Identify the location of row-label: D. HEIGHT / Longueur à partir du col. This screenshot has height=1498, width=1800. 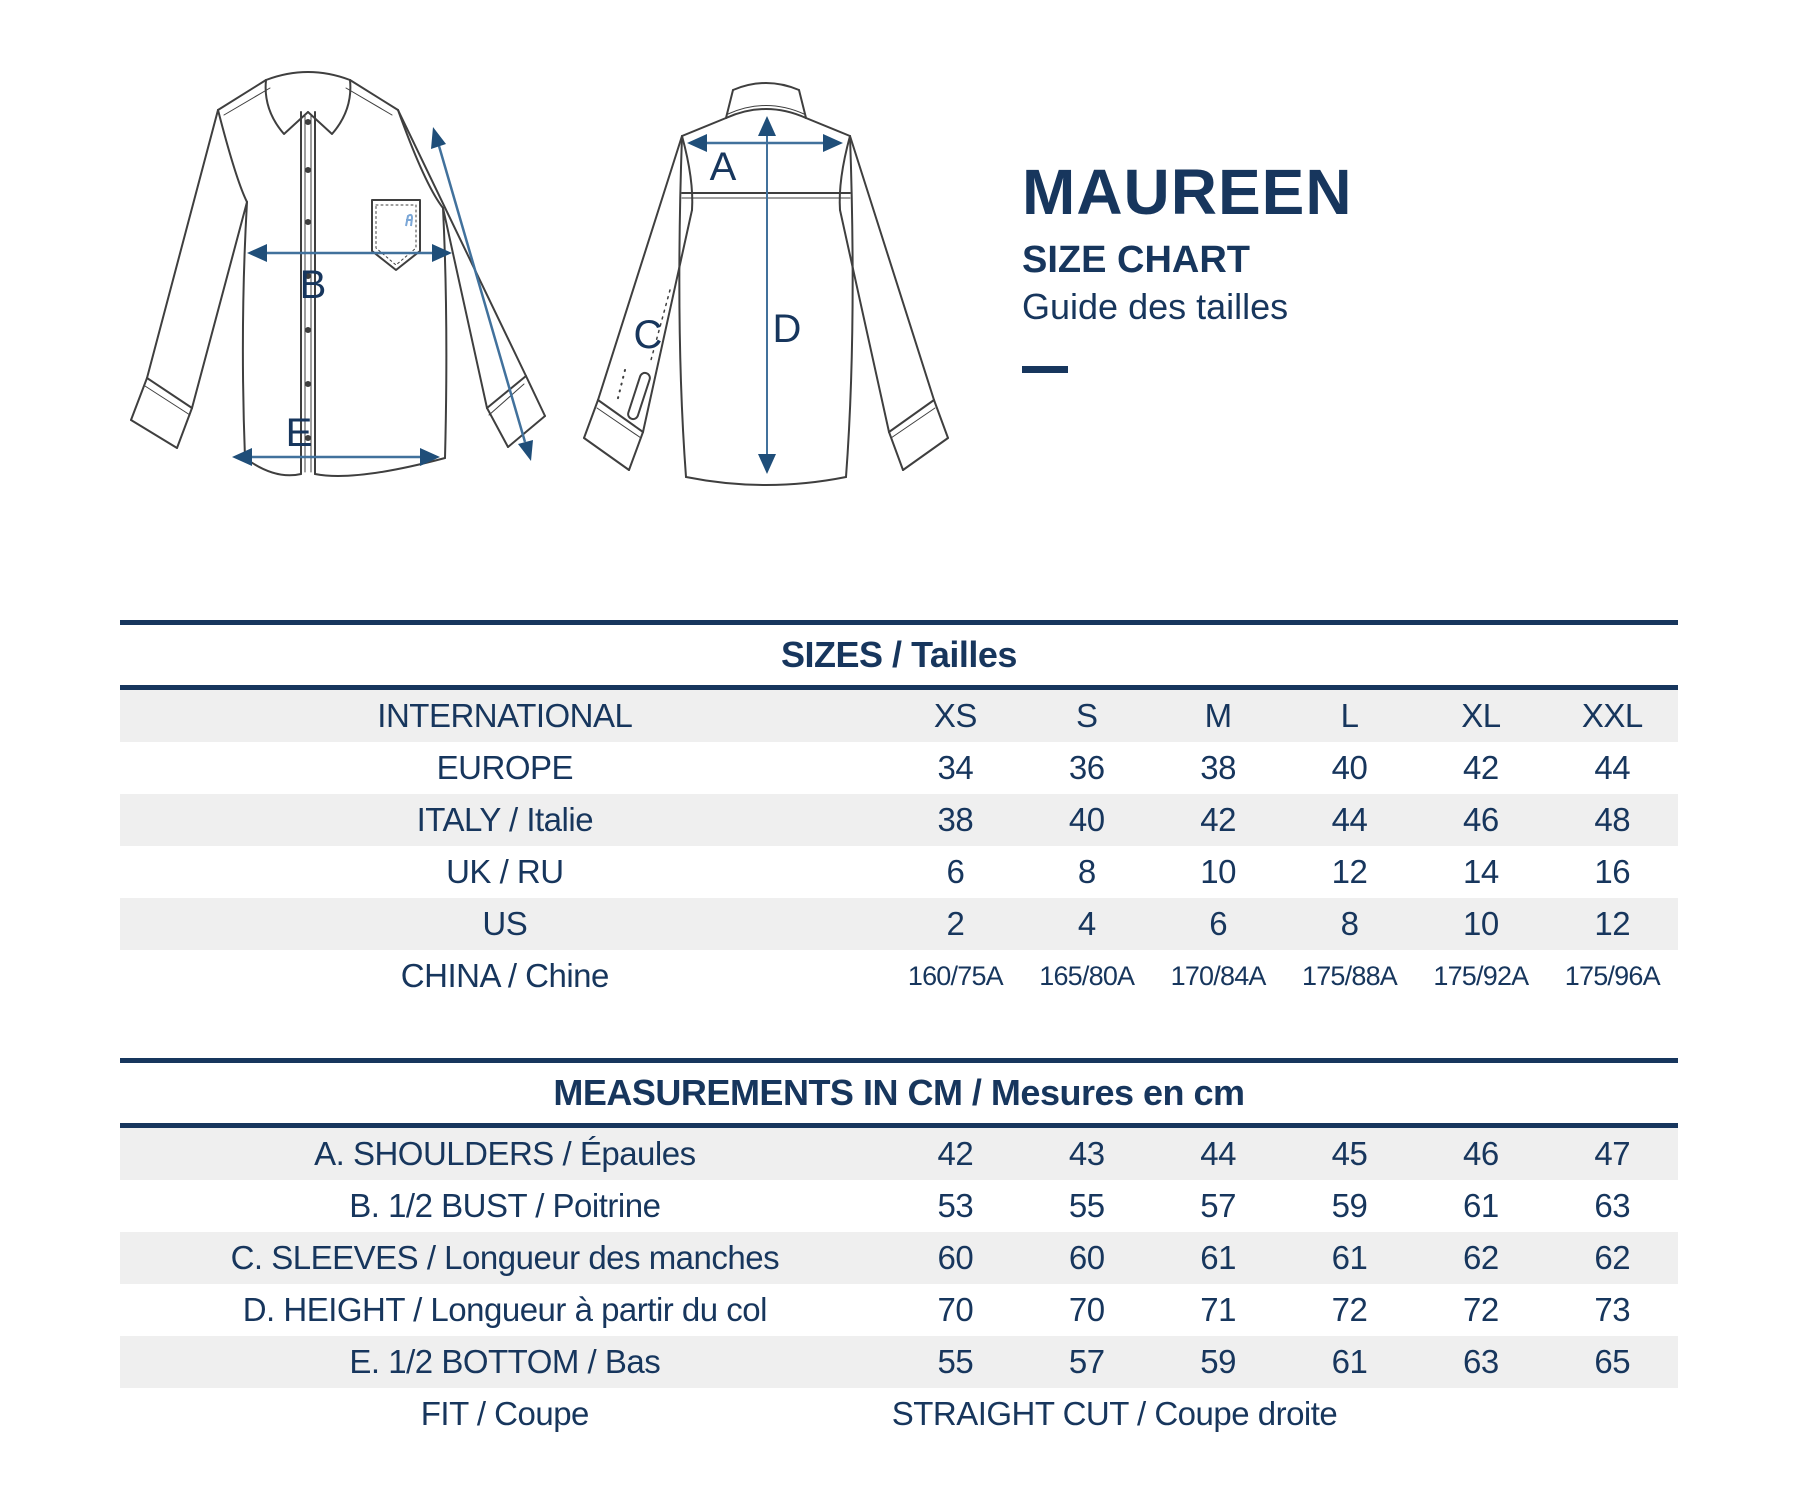
(505, 1309).